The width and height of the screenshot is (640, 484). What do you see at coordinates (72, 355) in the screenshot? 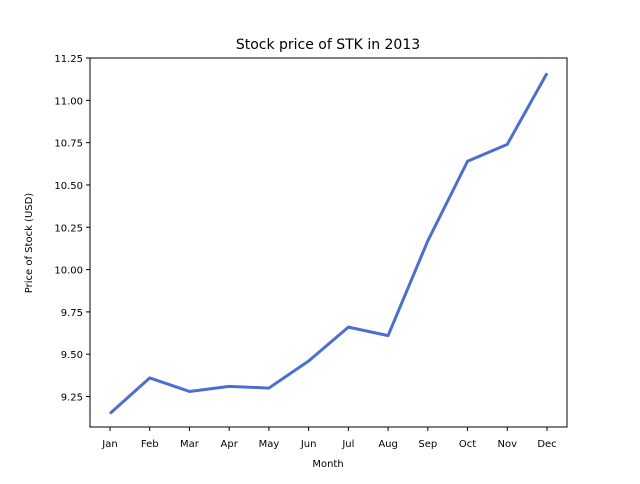
I see `y-tick-label: 9.50` at bounding box center [72, 355].